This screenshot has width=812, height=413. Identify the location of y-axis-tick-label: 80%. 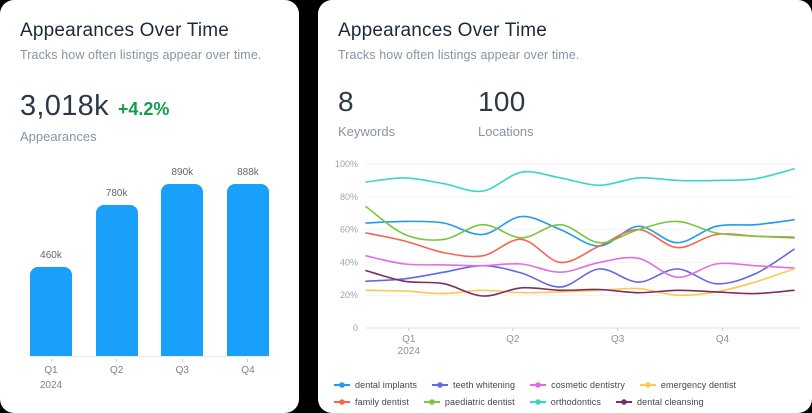
(349, 197).